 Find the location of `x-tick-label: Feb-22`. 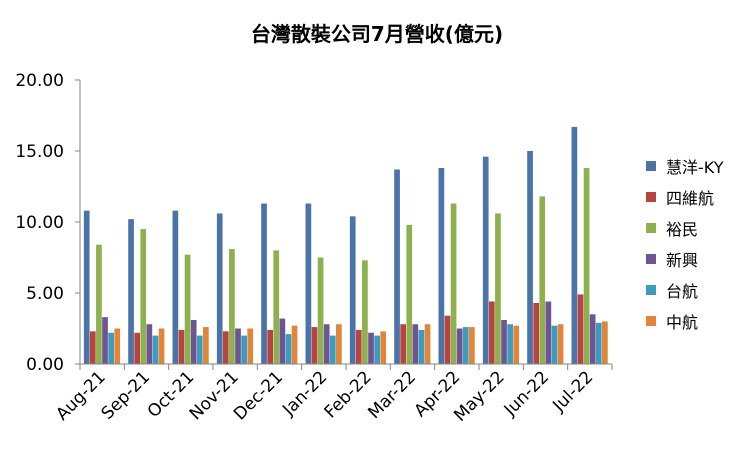

x-tick-label: Feb-22 is located at coordinates (348, 394).